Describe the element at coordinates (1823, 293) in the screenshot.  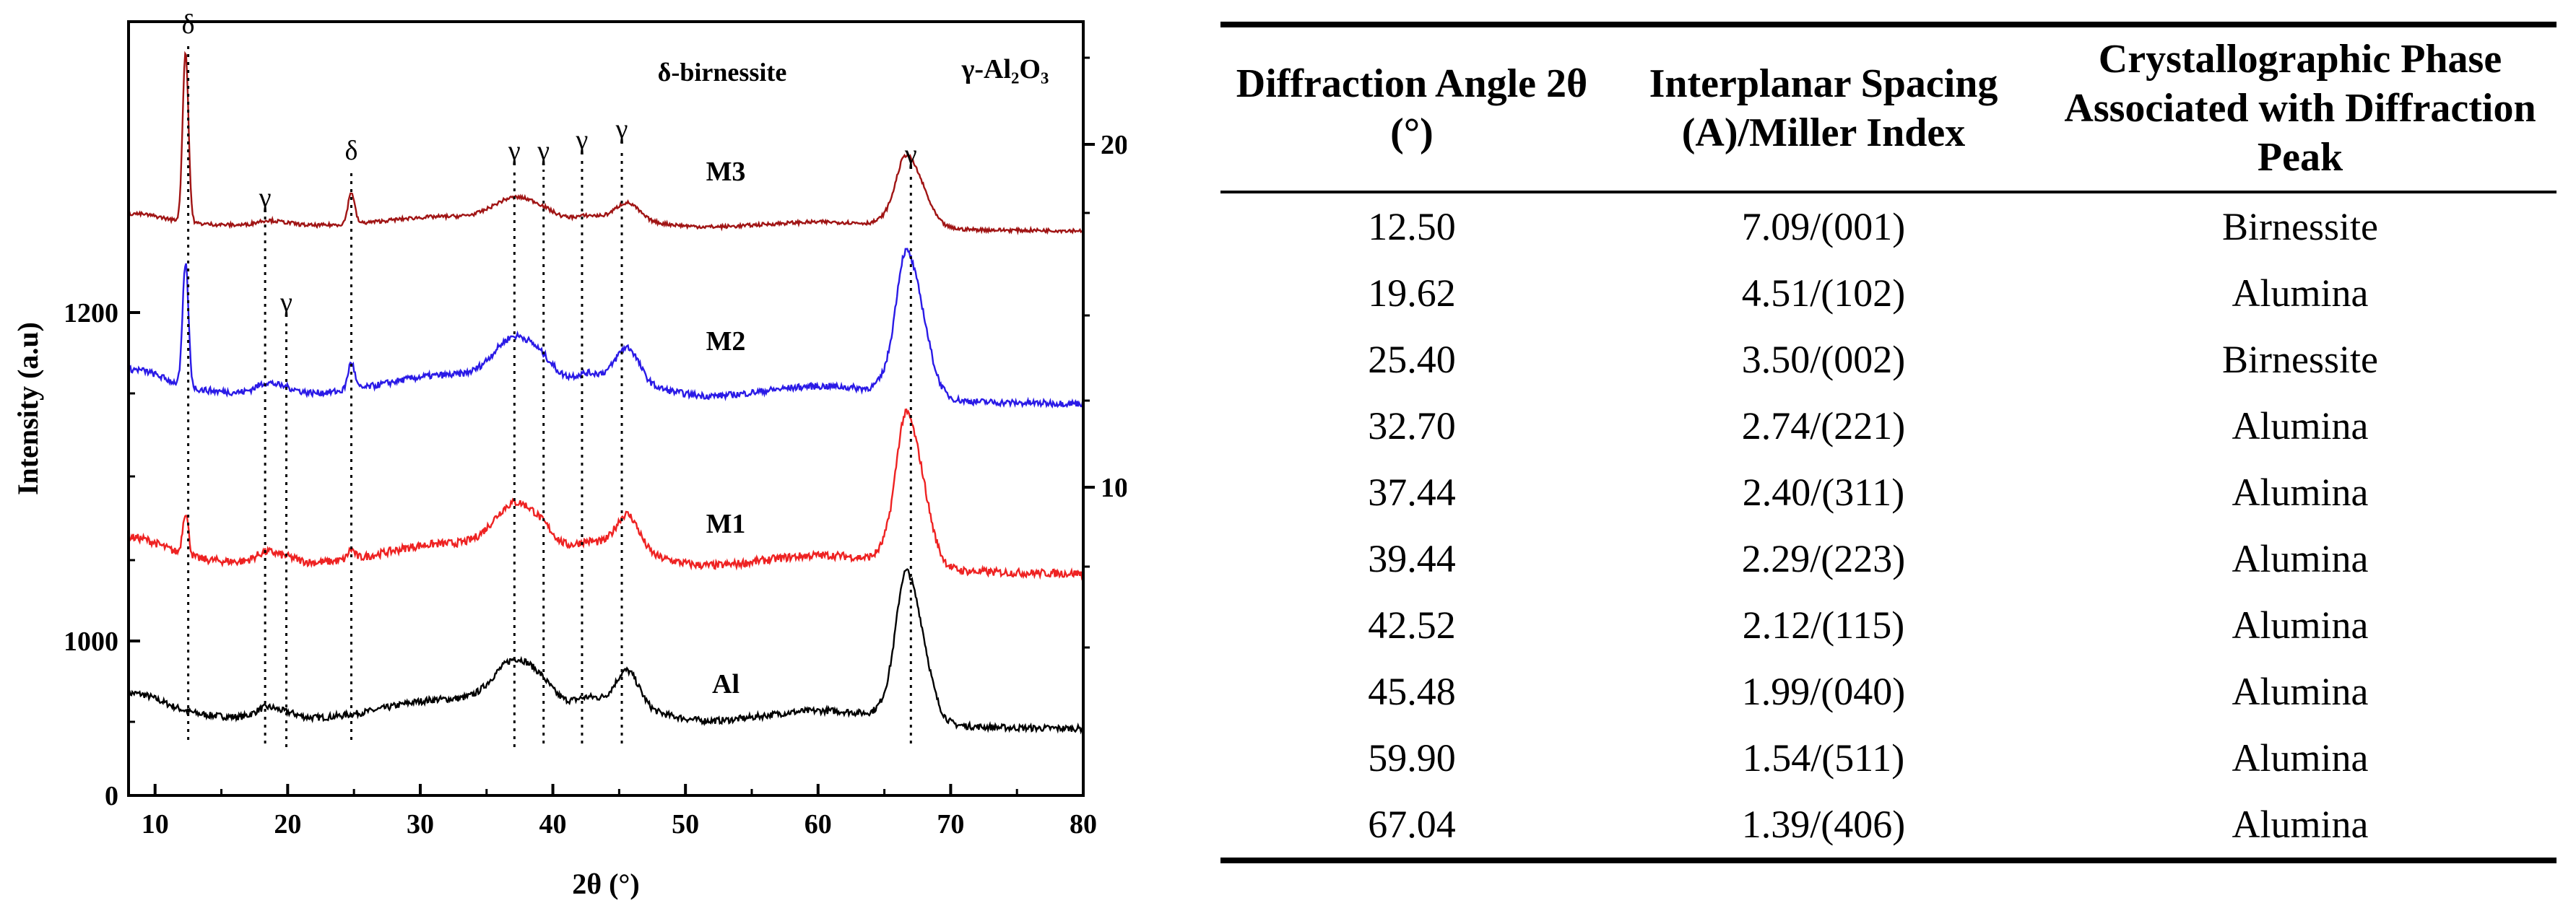
I see `cell-spacing: 4.51/(102)` at that location.